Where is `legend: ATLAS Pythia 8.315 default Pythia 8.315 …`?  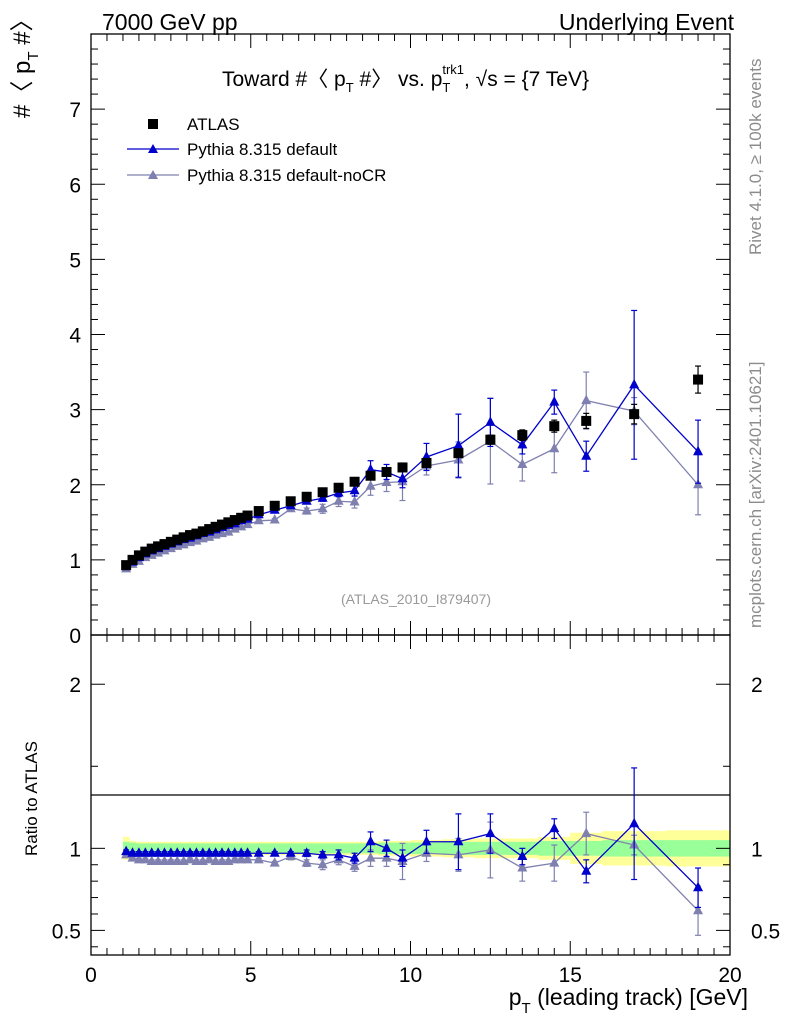
legend: ATLAS Pythia 8.315 default Pythia 8.315 … is located at coordinates (256, 150).